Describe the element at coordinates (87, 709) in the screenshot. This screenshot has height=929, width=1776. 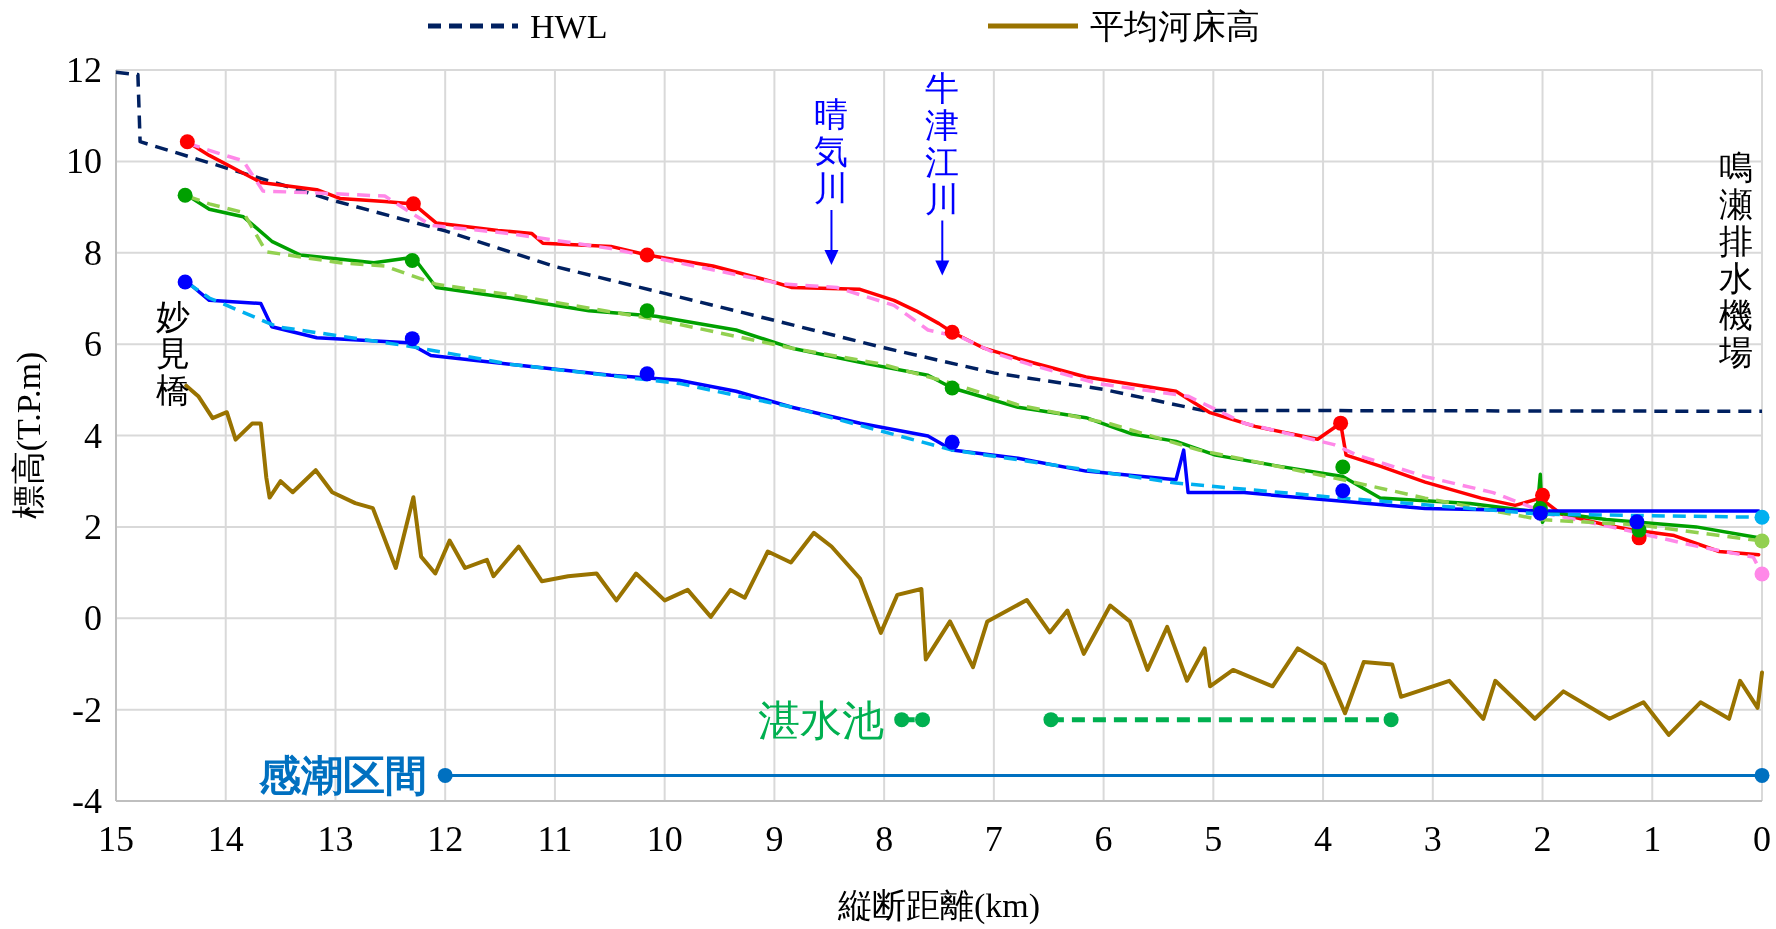
I see `y-tick-label: -2` at that location.